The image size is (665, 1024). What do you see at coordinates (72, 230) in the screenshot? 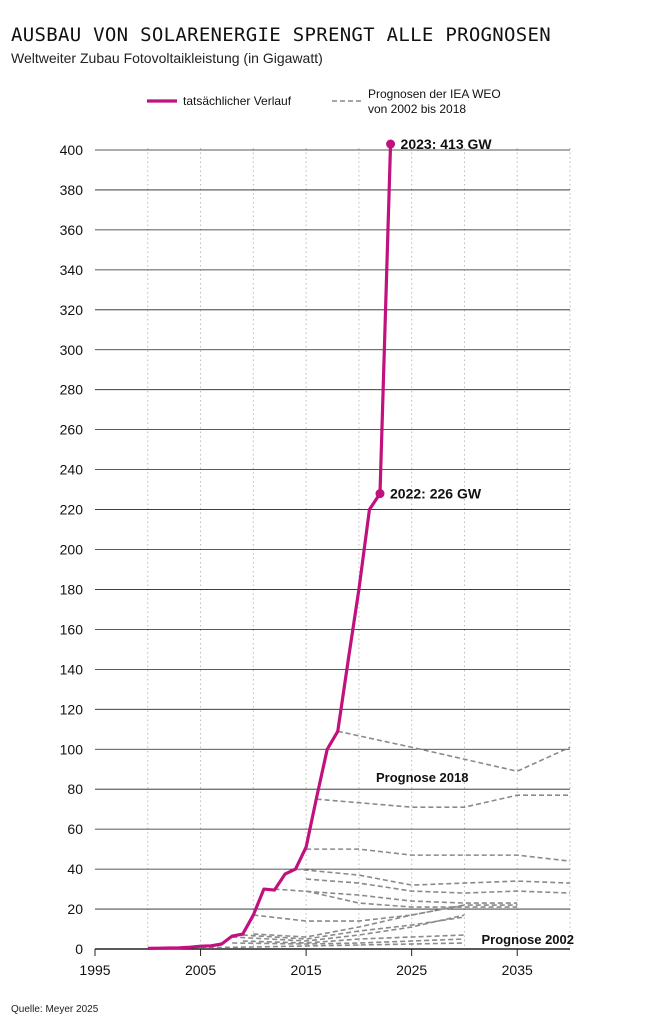
I see `y-tick-label: 360` at bounding box center [72, 230].